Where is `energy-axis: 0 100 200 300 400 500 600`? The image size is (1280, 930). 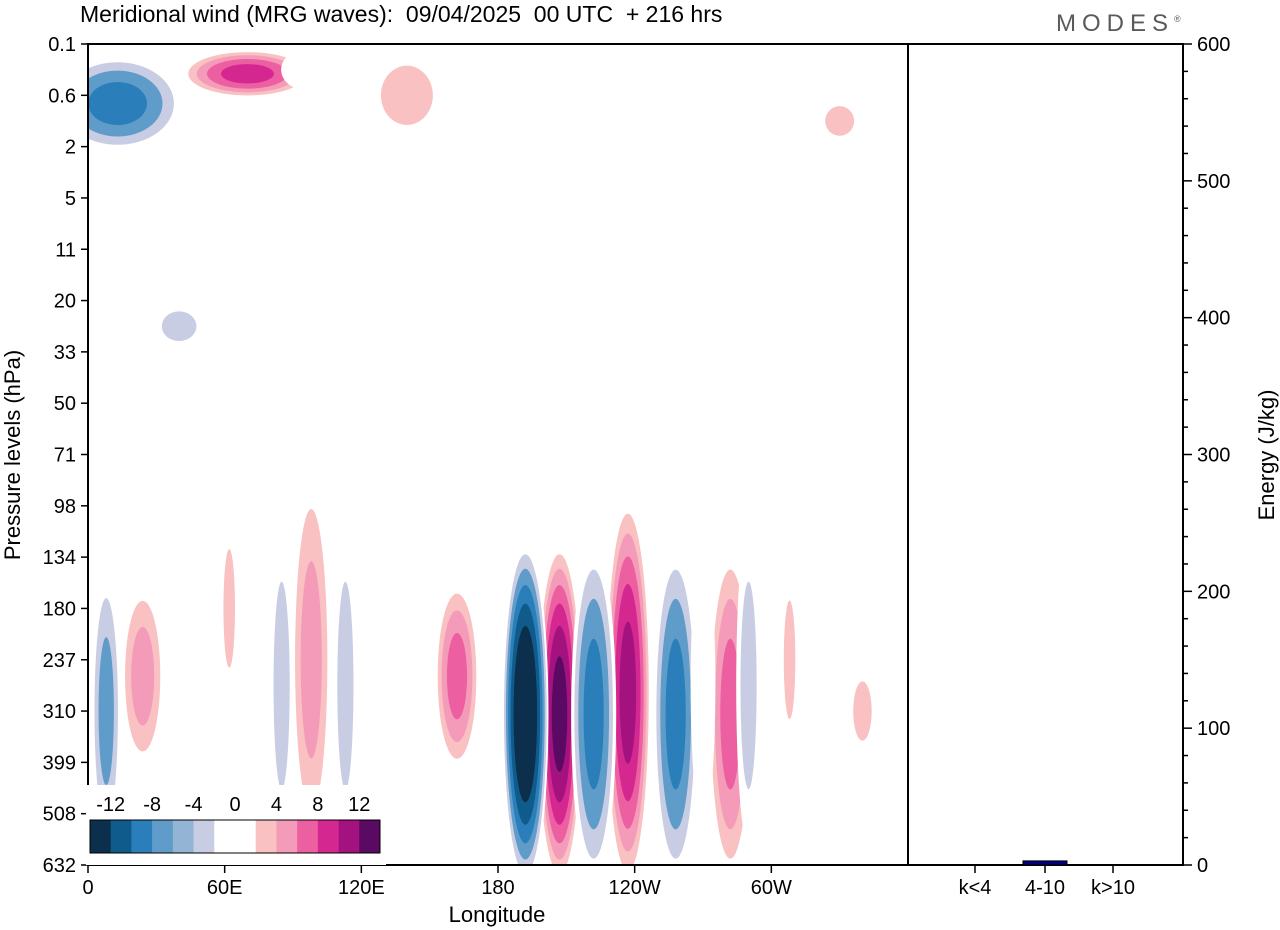
energy-axis: 0 100 200 300 400 500 600 is located at coordinates (1206, 455).